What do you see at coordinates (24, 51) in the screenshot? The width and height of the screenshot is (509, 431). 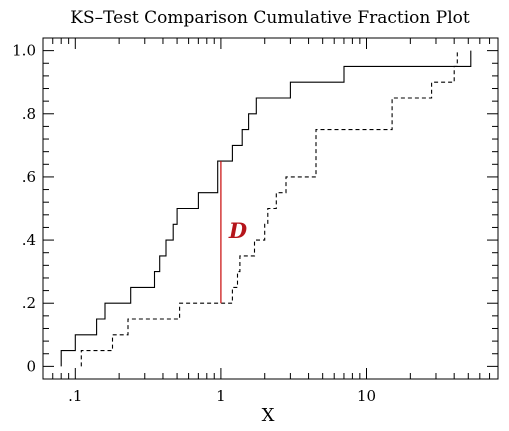 I see `y-tick-label: 1.0` at bounding box center [24, 51].